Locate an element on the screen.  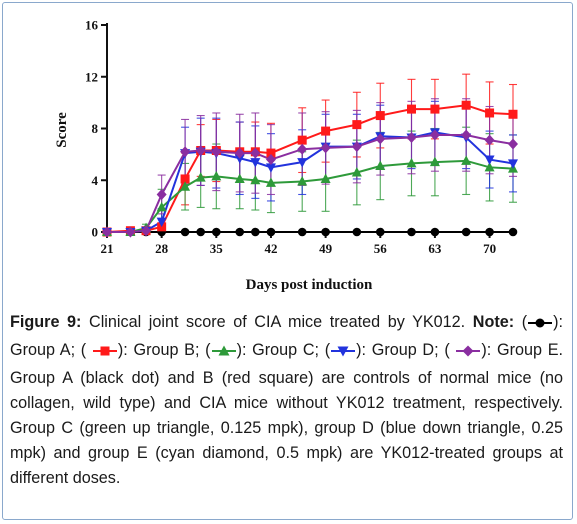
legend-triangle-down-icon is located at coordinates (343, 353).